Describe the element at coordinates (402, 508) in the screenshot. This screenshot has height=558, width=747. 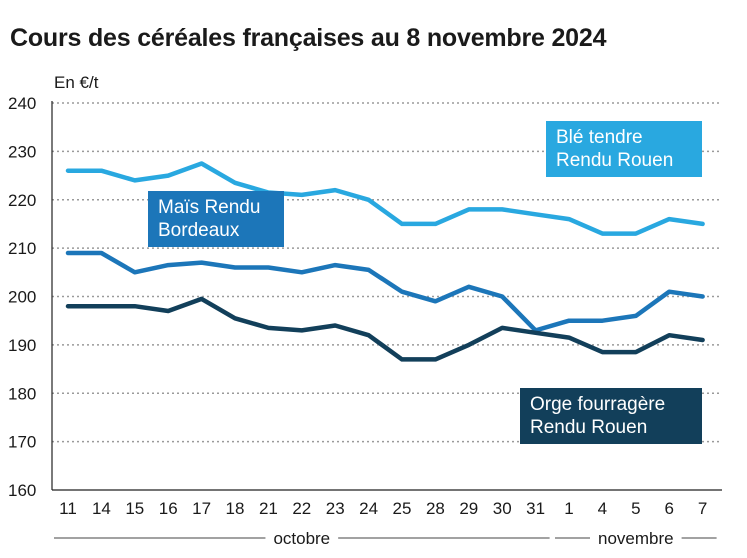
I see `x-tick-25: 25` at that location.